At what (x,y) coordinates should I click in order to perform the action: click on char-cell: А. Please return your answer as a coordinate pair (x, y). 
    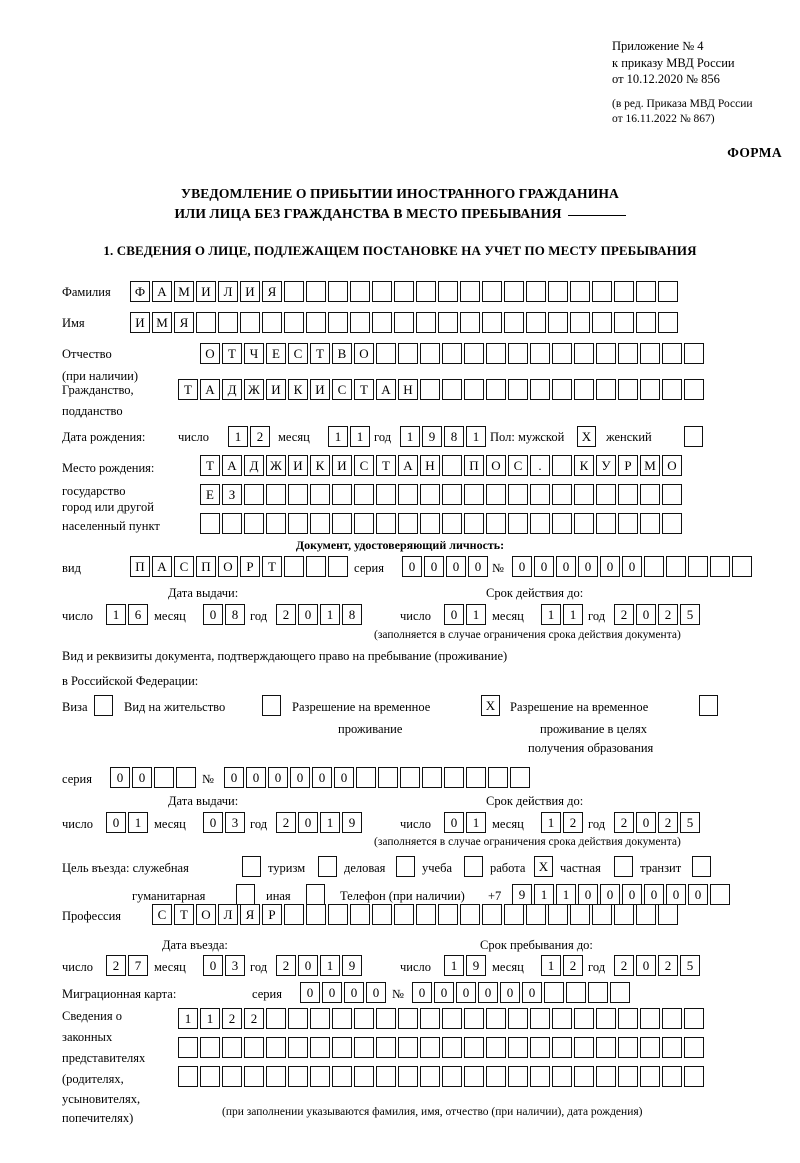
    Looking at the image, I should click on (162, 566).